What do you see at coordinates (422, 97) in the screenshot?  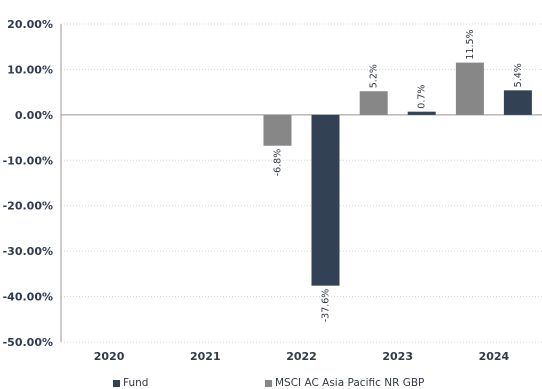 I see `data-label: 0.7%` at bounding box center [422, 97].